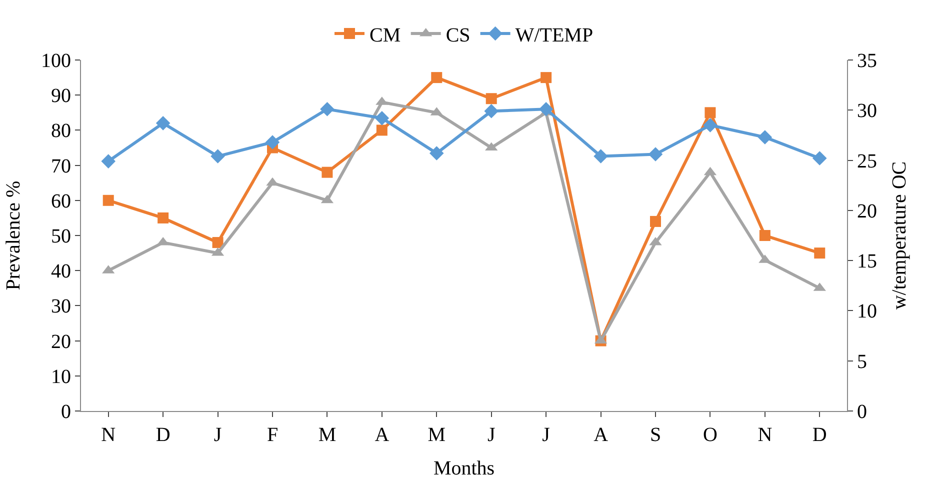 This screenshot has height=487, width=937. What do you see at coordinates (61, 237) in the screenshot?
I see `y-tick-label: 50` at bounding box center [61, 237].